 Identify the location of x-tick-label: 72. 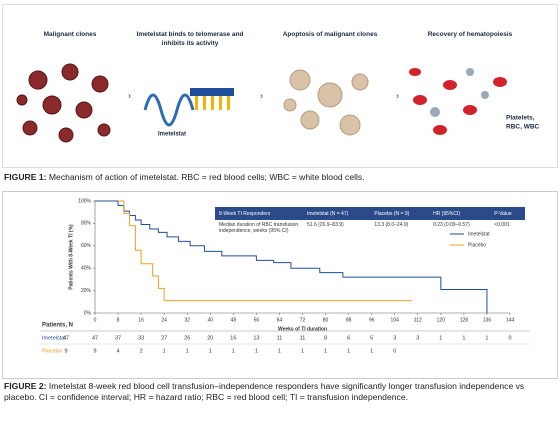
(303, 320).